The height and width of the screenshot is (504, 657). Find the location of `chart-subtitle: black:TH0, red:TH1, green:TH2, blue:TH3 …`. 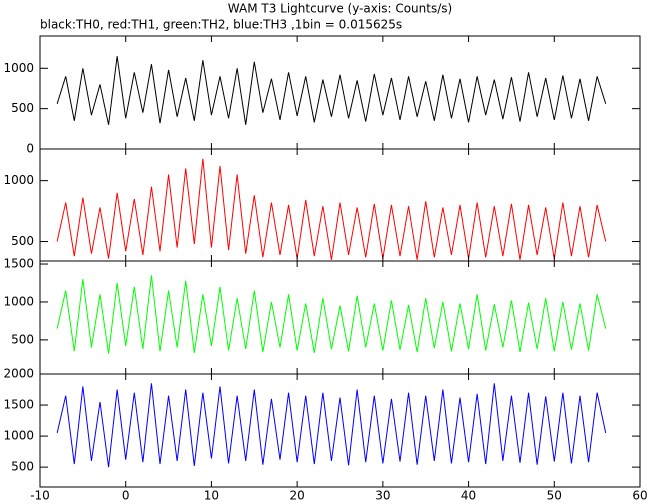

chart-subtitle: black:TH0, red:TH1, green:TH2, blue:TH3 … is located at coordinates (221, 25).